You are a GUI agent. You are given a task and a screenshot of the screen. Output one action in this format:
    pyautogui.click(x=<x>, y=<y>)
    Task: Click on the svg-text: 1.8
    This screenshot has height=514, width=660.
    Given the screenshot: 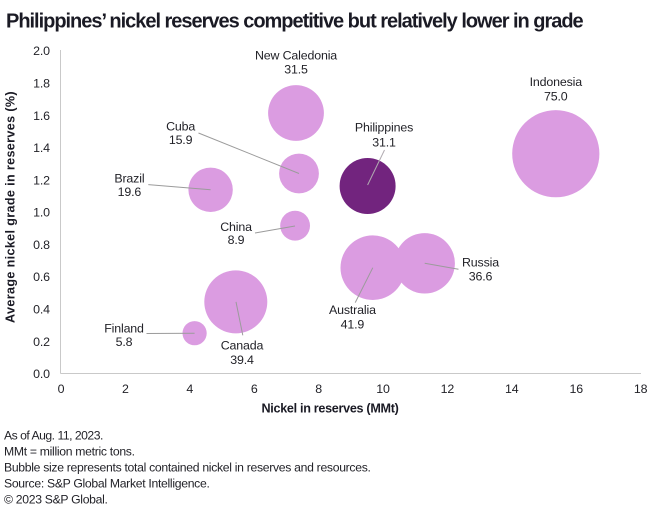 What is the action you would take?
    pyautogui.click(x=41, y=84)
    